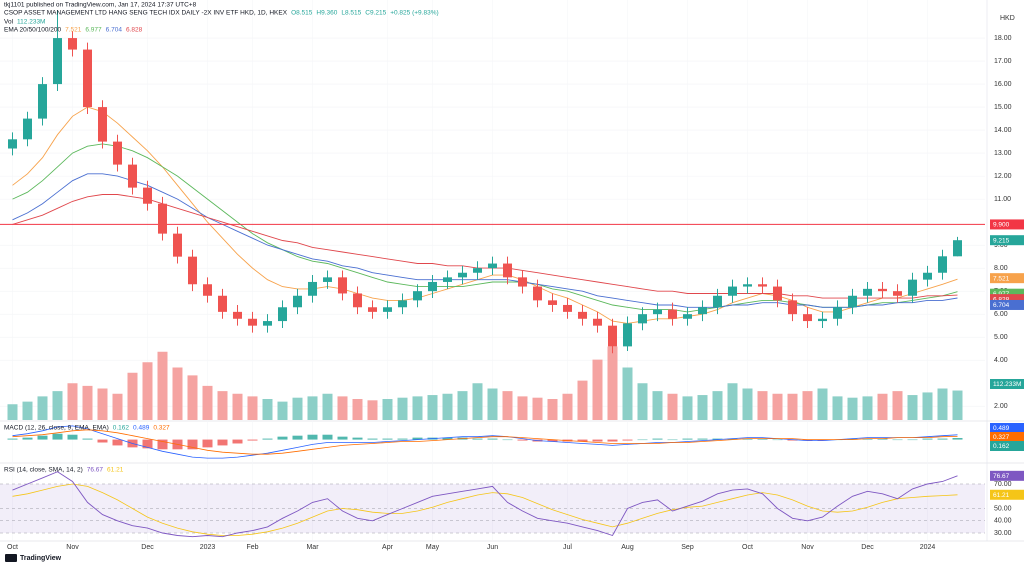  What do you see at coordinates (1001, 446) in the screenshot?
I see `histogram-badge: 0.162` at bounding box center [1001, 446].